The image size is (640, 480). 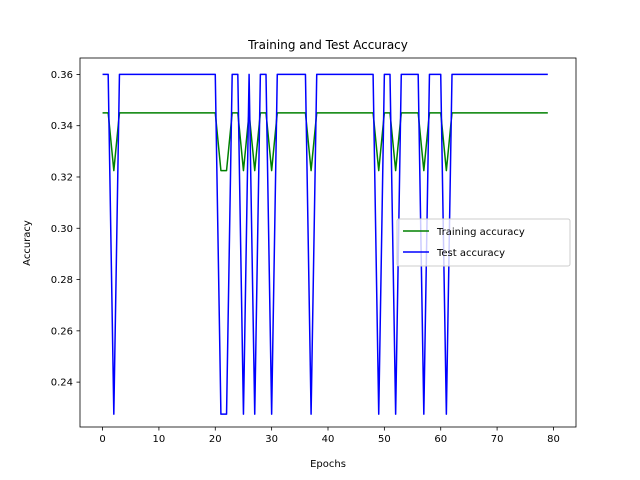 What do you see at coordinates (62, 177) in the screenshot?
I see `y-tick-label: 0.32` at bounding box center [62, 177].